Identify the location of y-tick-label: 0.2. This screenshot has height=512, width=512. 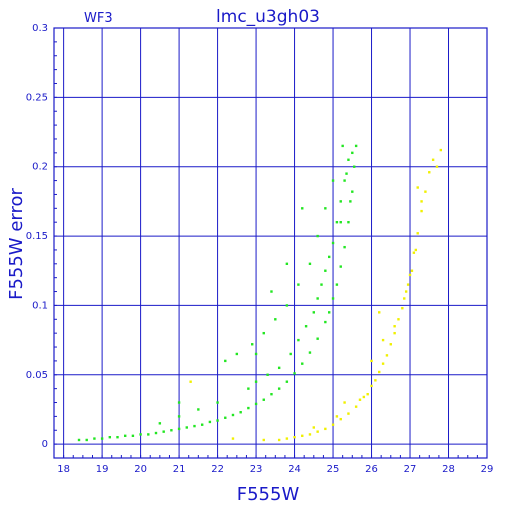
(40, 167).